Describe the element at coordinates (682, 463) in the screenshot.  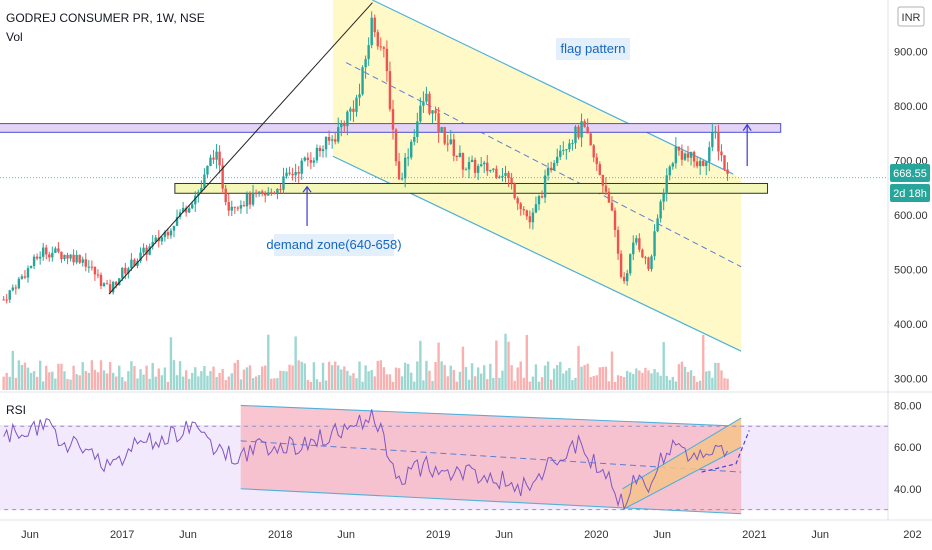
I see `rsi-rising-fill` at that location.